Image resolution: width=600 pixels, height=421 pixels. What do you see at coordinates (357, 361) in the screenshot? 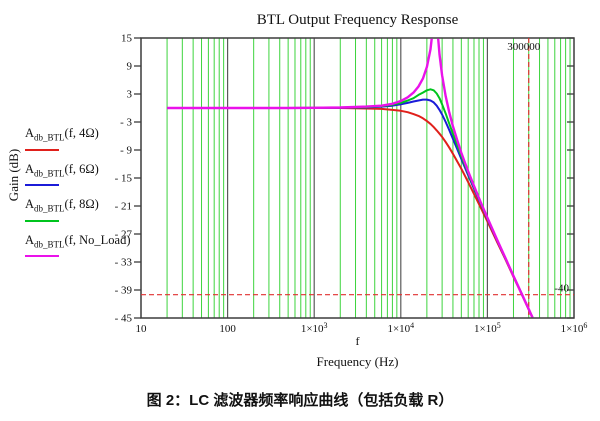
I see `x-axis-title: Frequency (Hz)` at bounding box center [357, 361].